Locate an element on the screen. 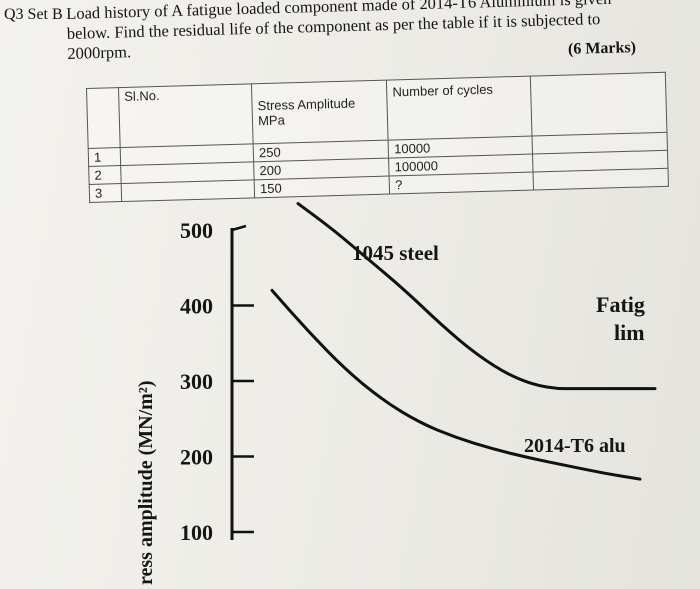 The width and height of the screenshot is (700, 589). header-stress-amplitude: Stress Amplitude MPa is located at coordinates (320, 112).